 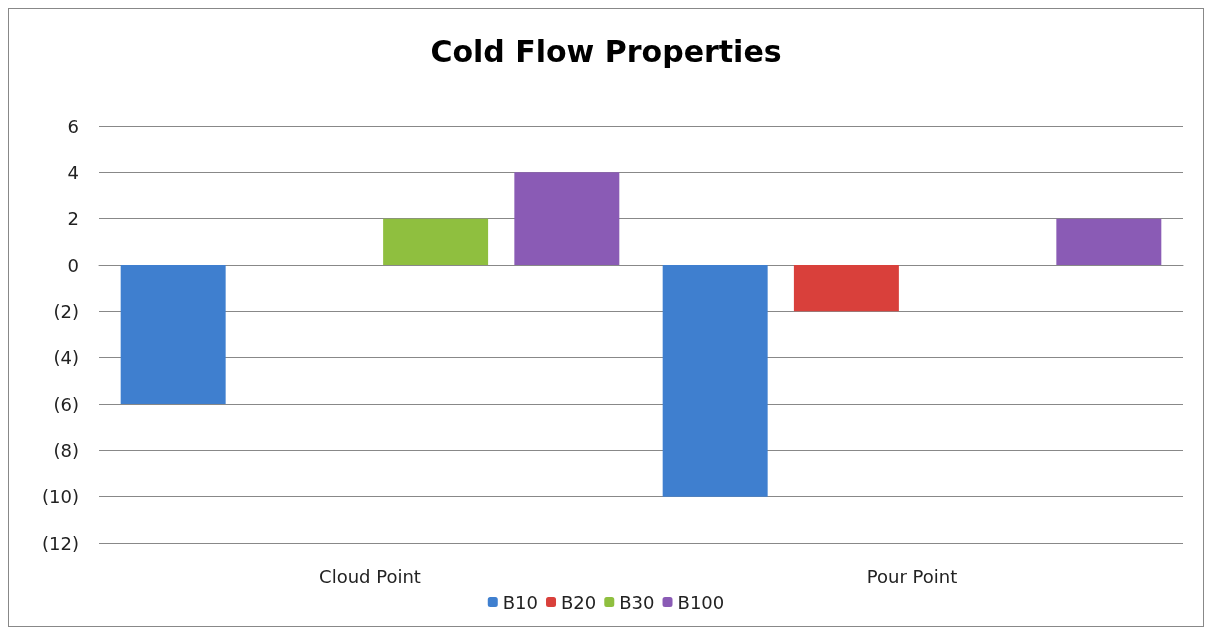 What do you see at coordinates (73, 126) in the screenshot?
I see `y-tick-label: 6` at bounding box center [73, 126].